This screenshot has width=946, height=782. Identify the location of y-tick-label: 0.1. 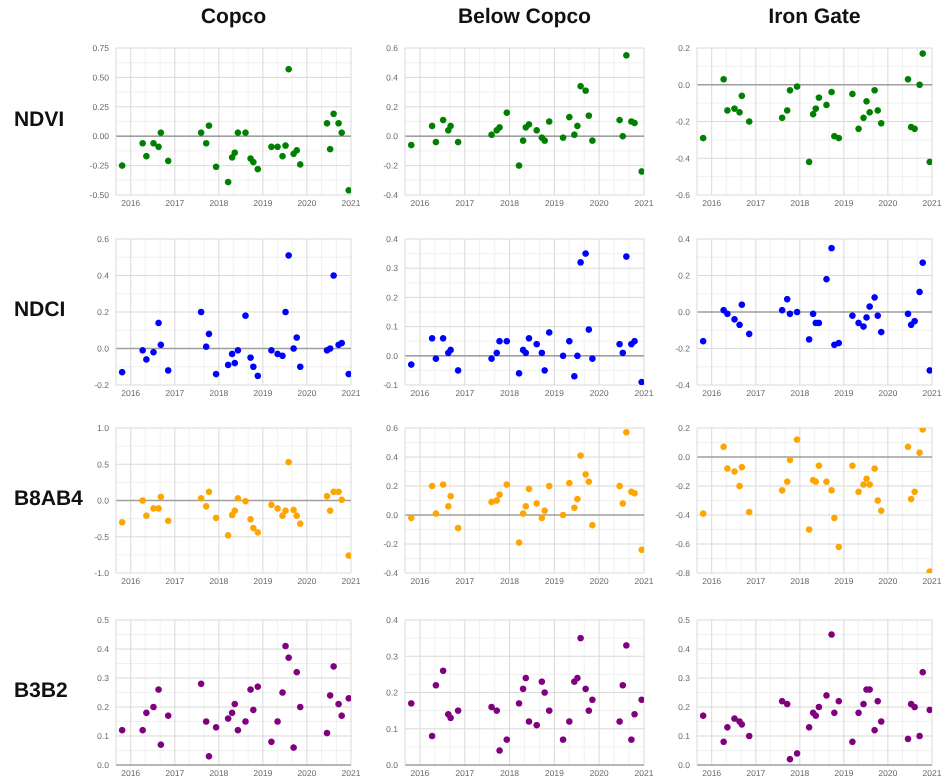
(684, 736).